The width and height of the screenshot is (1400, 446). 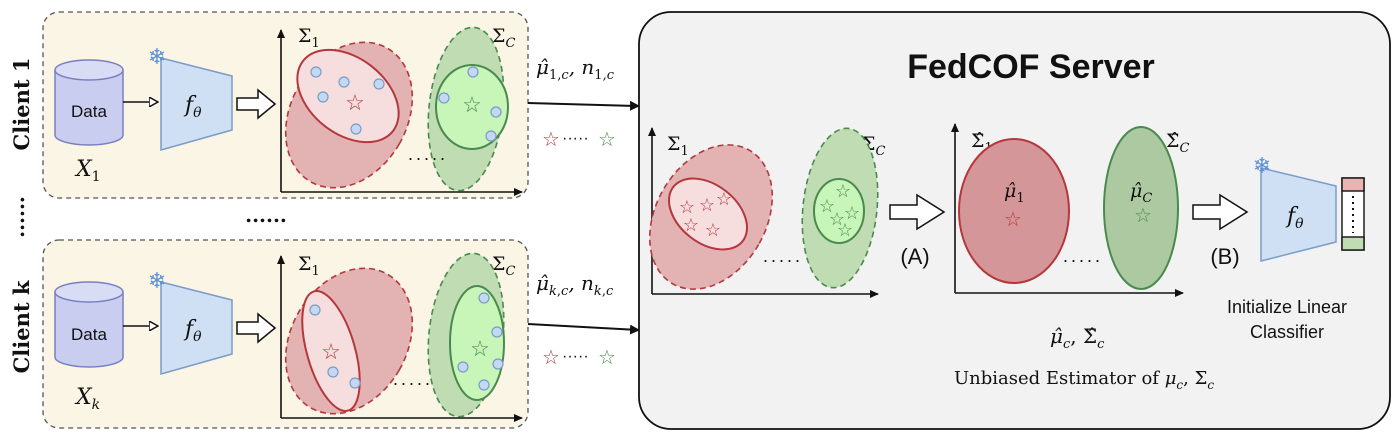 What do you see at coordinates (1220, 212) in the screenshot?
I see `block-arrow-b-icon` at bounding box center [1220, 212].